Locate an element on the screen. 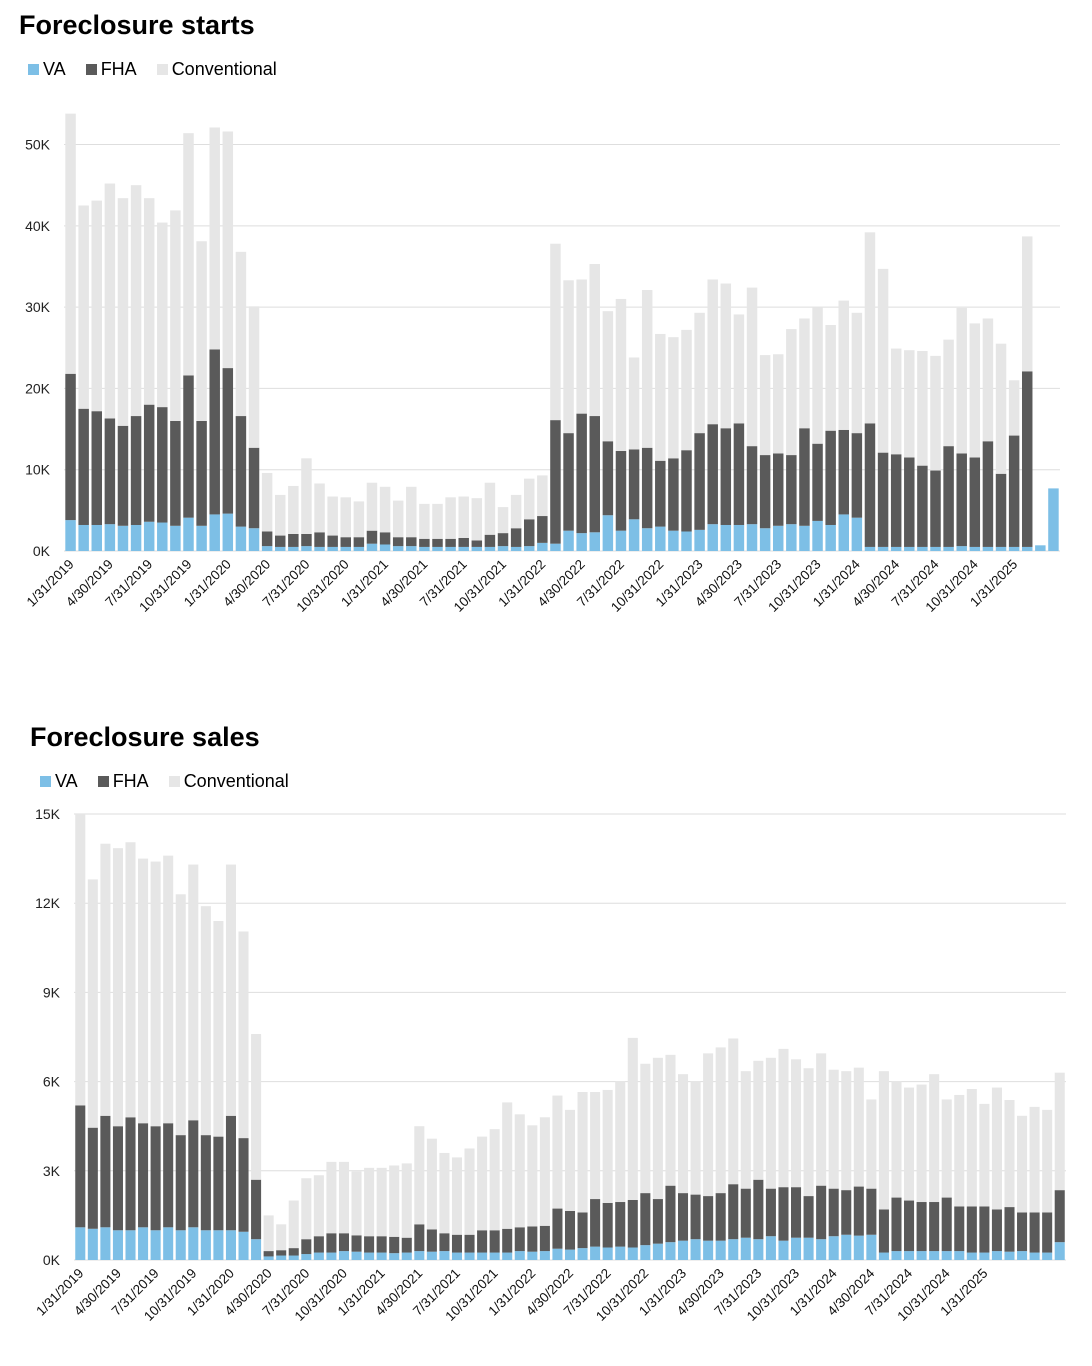  legend-swatch-fha is located at coordinates (91, 69).